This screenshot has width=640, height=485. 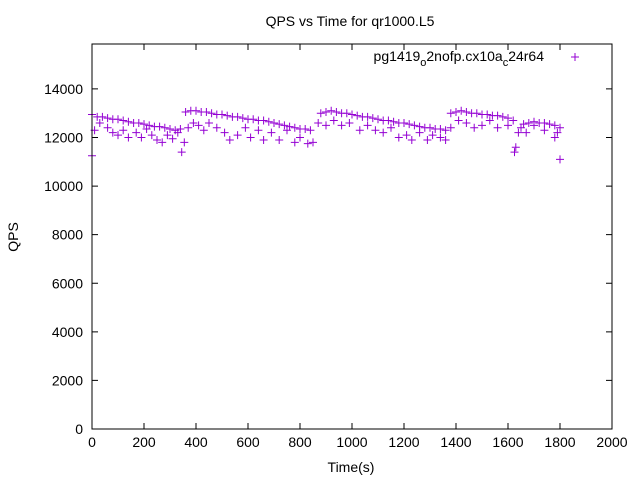 I want to click on y-axis-label: QPS, so click(x=13, y=237).